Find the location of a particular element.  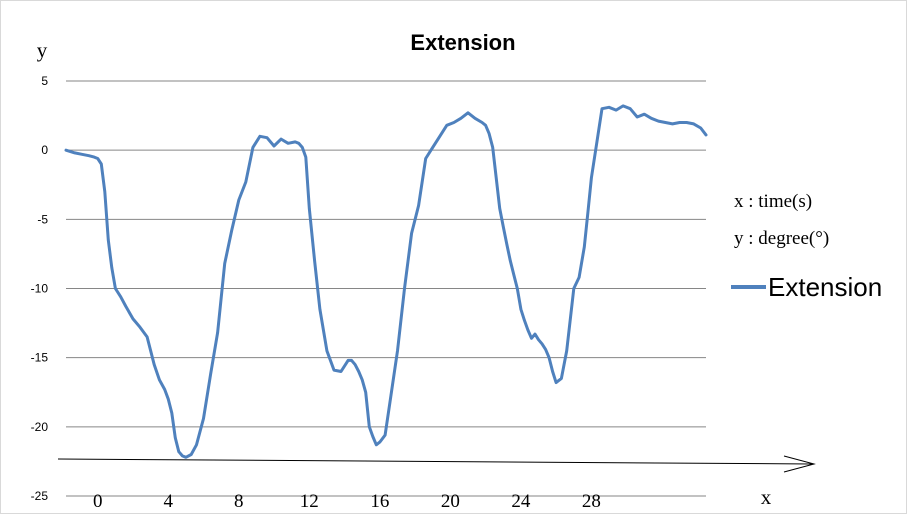

x-tick-label: 0 is located at coordinates (98, 501).